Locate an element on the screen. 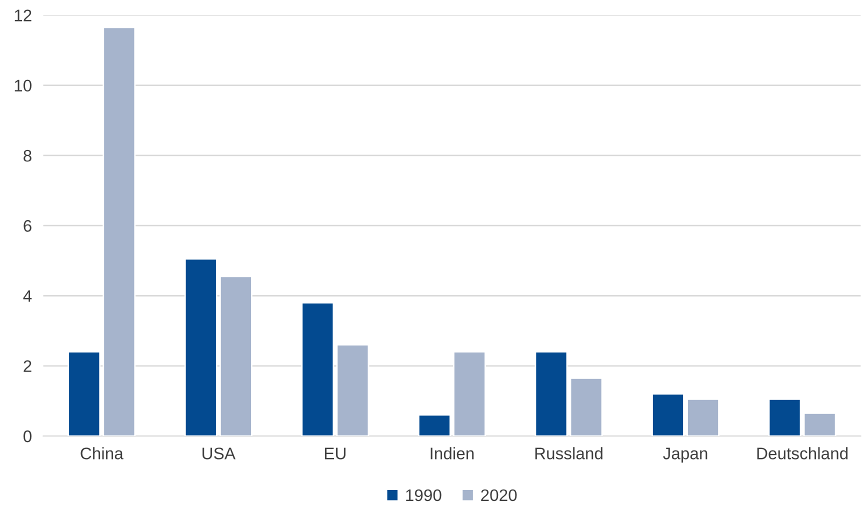 The height and width of the screenshot is (507, 865). y-tick-label: 2 is located at coordinates (28, 366).